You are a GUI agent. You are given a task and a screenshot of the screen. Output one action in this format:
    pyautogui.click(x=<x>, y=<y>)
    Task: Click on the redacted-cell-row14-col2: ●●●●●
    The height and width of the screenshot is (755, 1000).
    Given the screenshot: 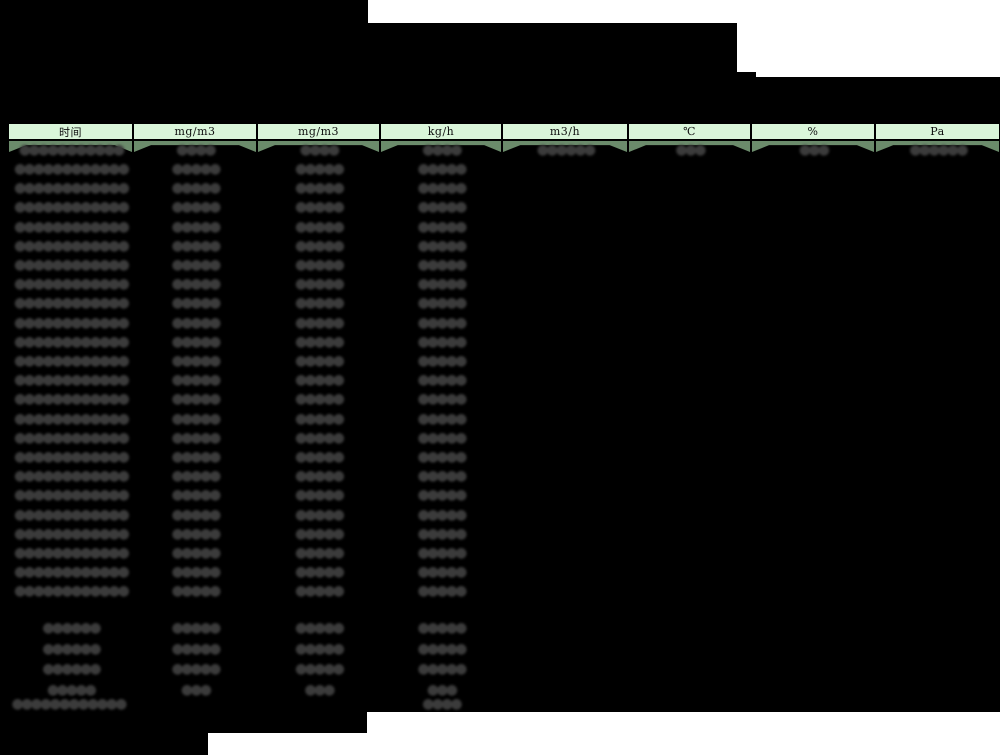 What is the action you would take?
    pyautogui.click(x=319, y=418)
    